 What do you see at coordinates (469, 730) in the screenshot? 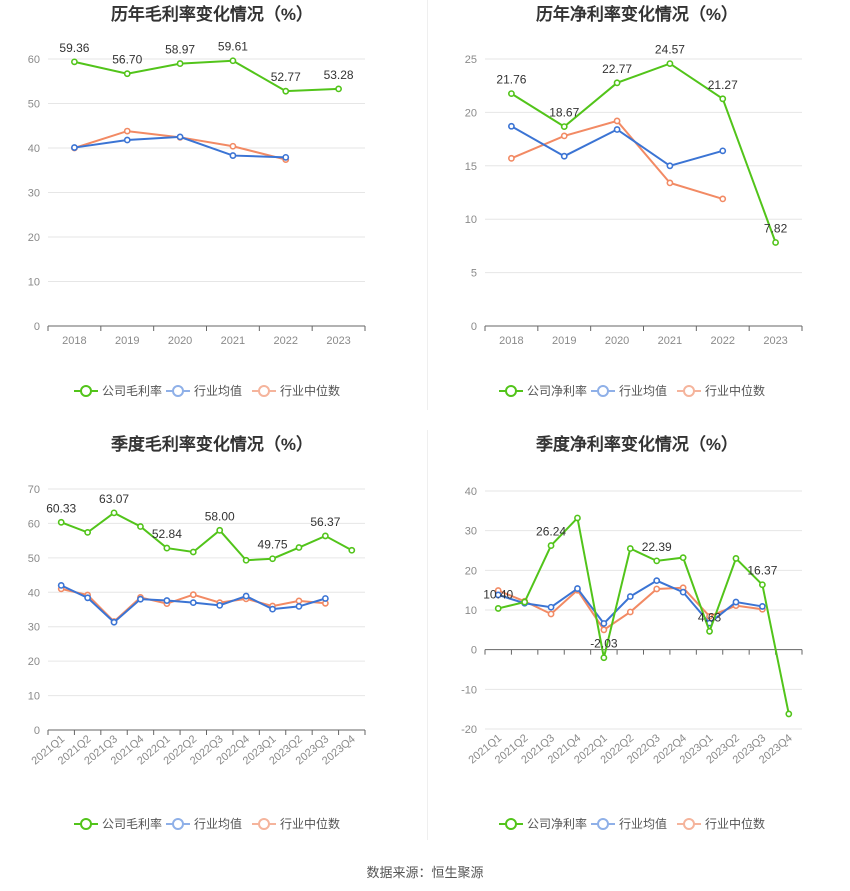
I see `y-tick-label: -20` at bounding box center [469, 730].